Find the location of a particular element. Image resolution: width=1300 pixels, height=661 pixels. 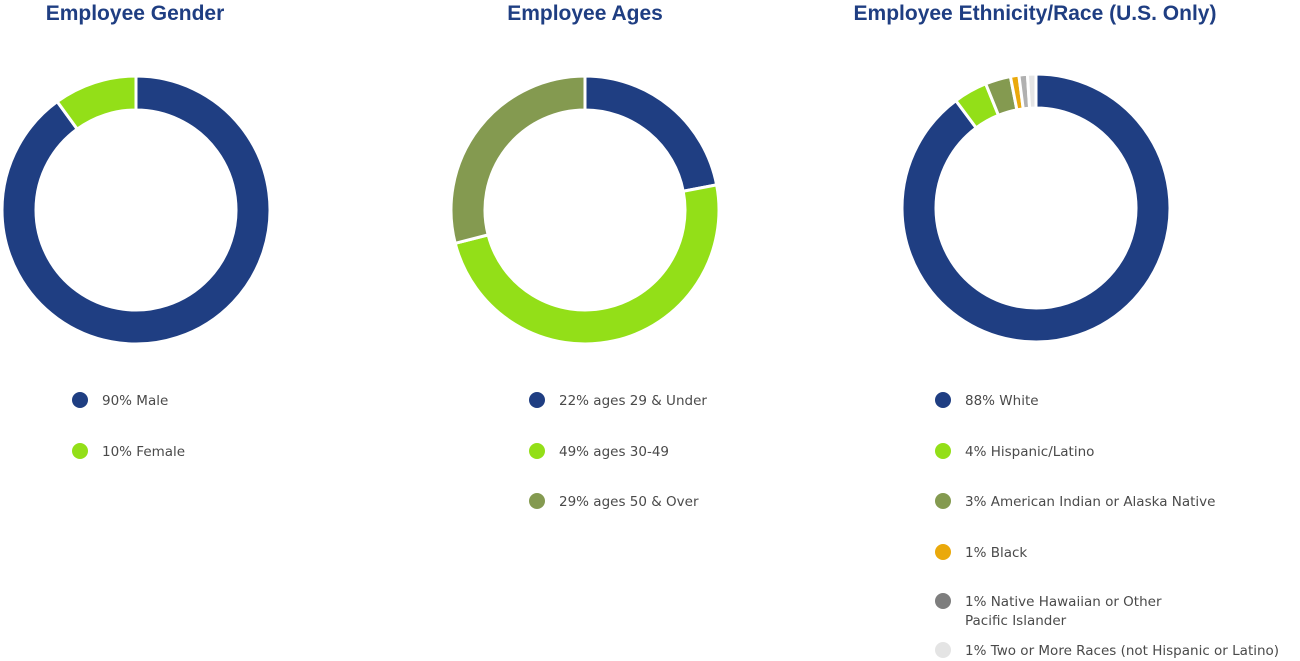

ethnicity-chart-title: Employee Ethnicity/Race (U.S. Only) is located at coordinates (1035, 13).